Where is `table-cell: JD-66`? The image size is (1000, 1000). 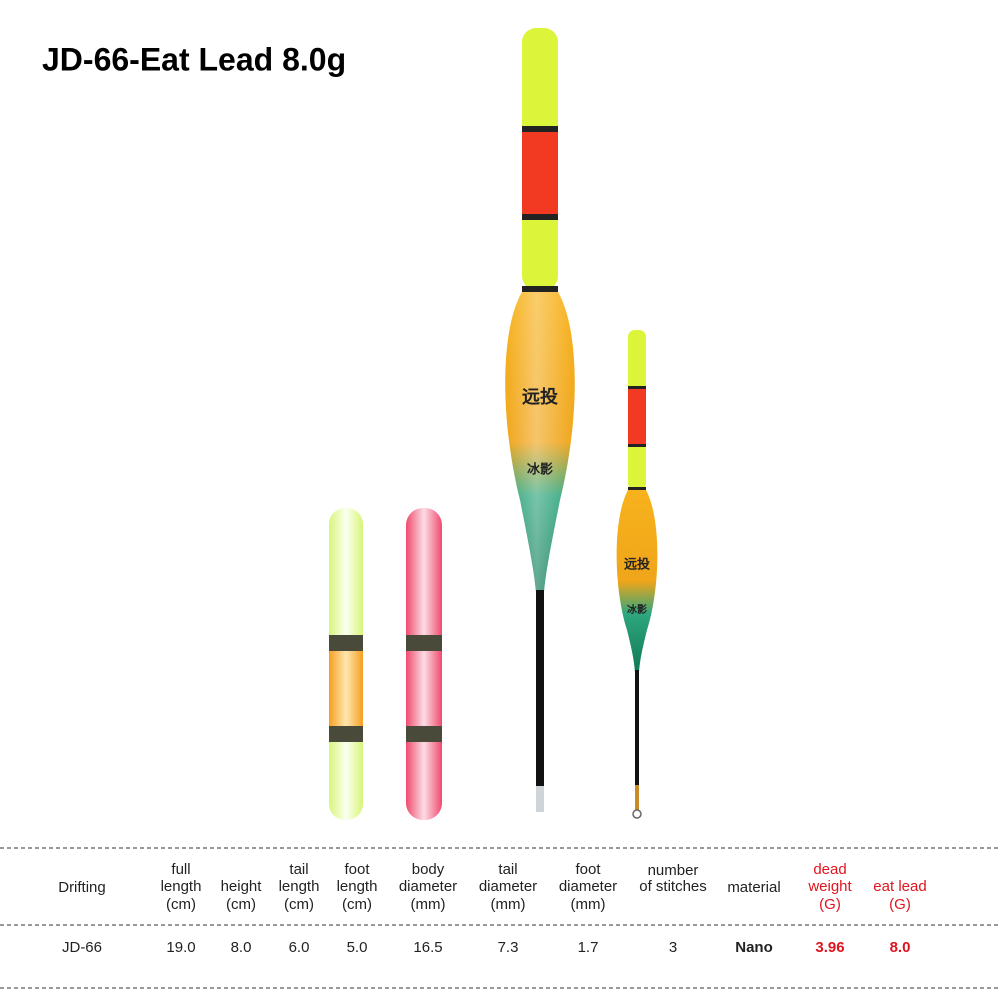 table-cell: JD-66 is located at coordinates (82, 947).